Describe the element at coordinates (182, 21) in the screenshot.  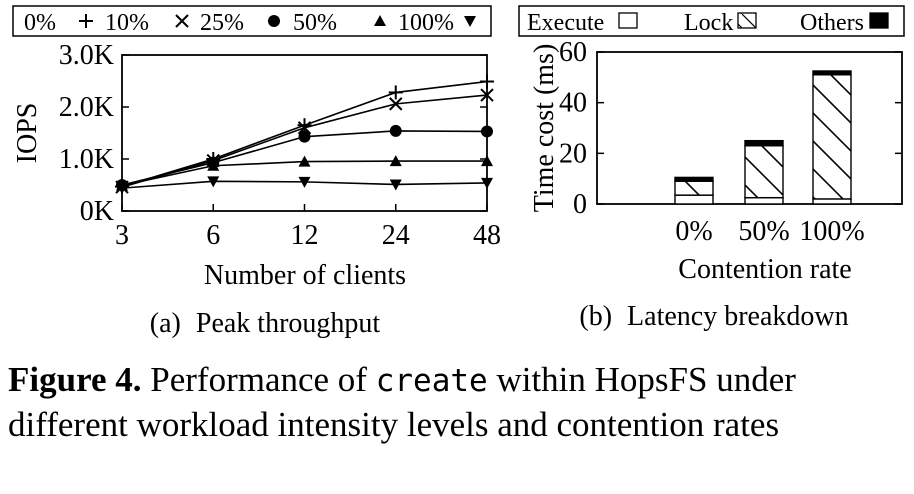
I see `legend-a-marker-10%` at that location.